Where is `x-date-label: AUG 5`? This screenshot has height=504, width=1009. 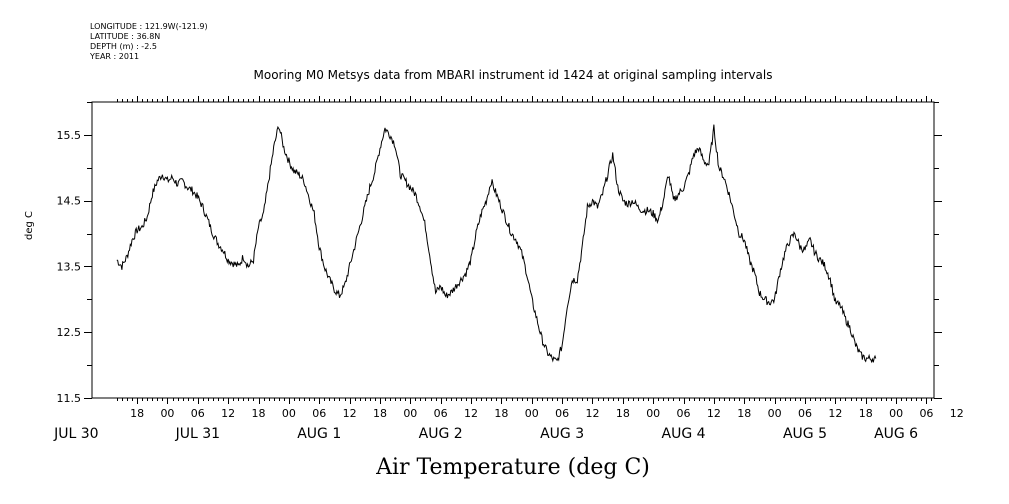 x-date-label: AUG 5 is located at coordinates (805, 434).